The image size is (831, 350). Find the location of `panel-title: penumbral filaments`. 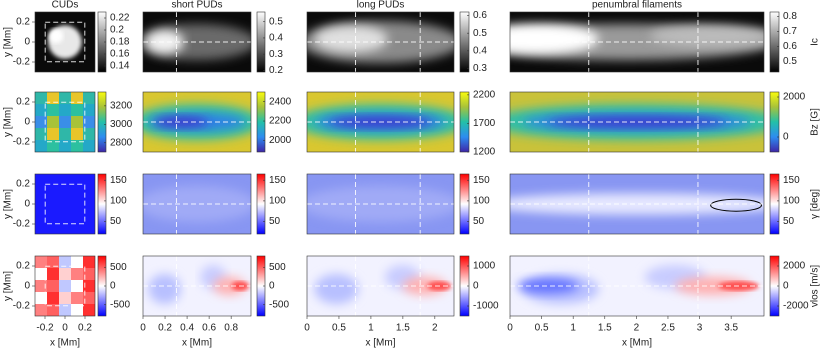

panel-title: penumbral filaments is located at coordinates (637, 5).